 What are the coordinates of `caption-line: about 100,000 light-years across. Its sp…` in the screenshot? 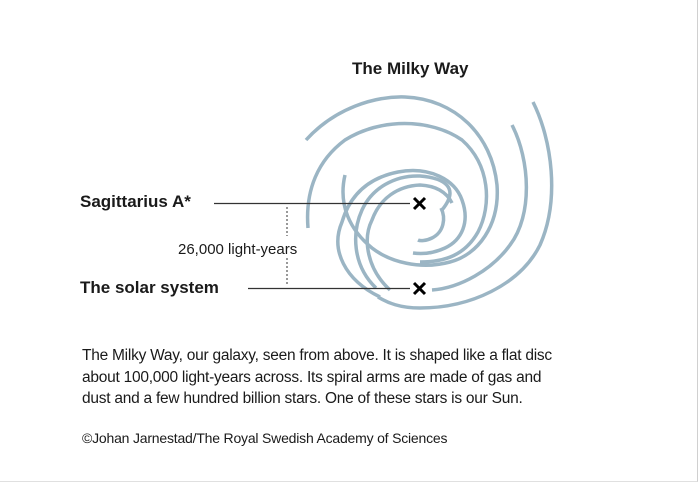 It's located at (312, 377).